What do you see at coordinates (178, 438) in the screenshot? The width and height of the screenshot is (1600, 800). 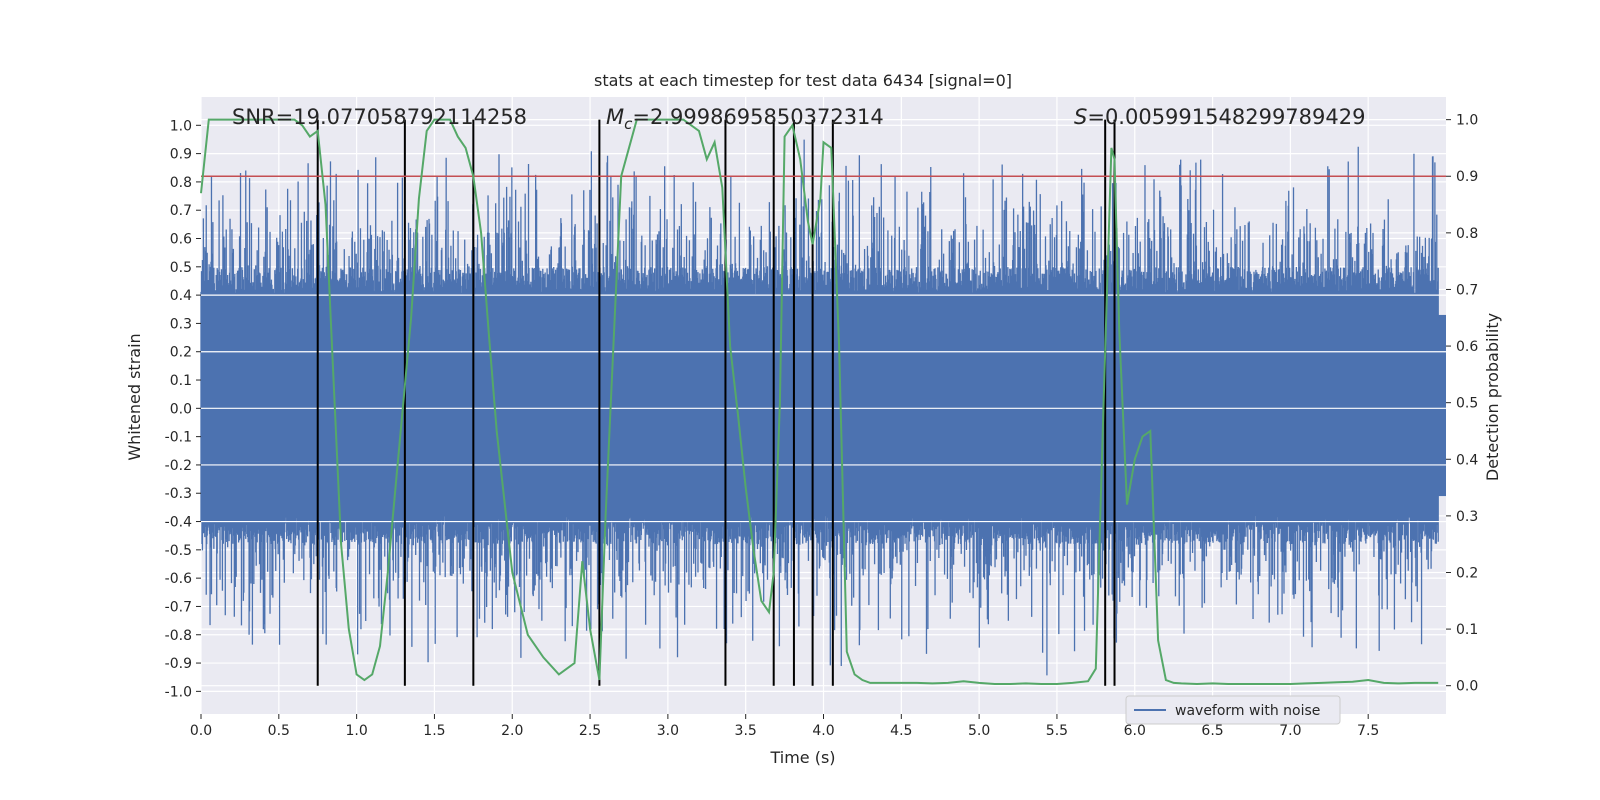 I see `y-tick-label: -0.1` at bounding box center [178, 438].